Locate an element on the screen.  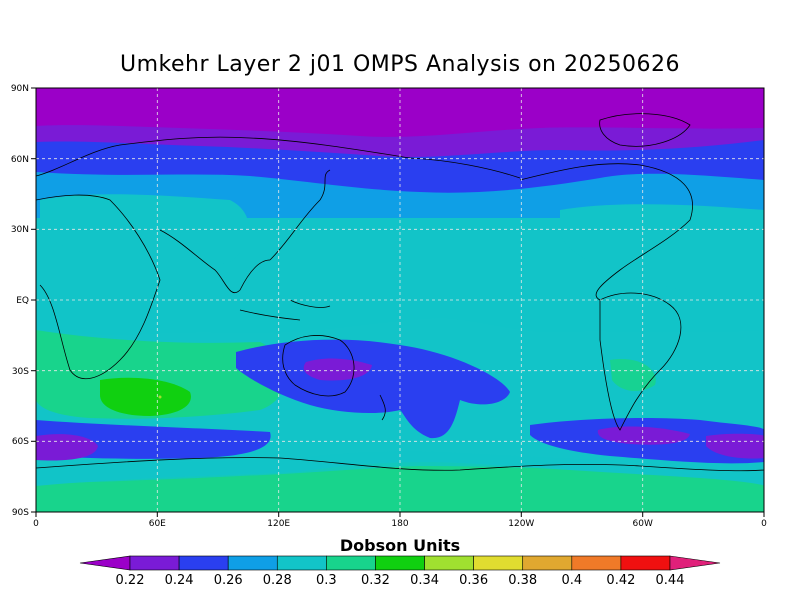
colorbar-tick-label: 0.26 is located at coordinates (228, 580).